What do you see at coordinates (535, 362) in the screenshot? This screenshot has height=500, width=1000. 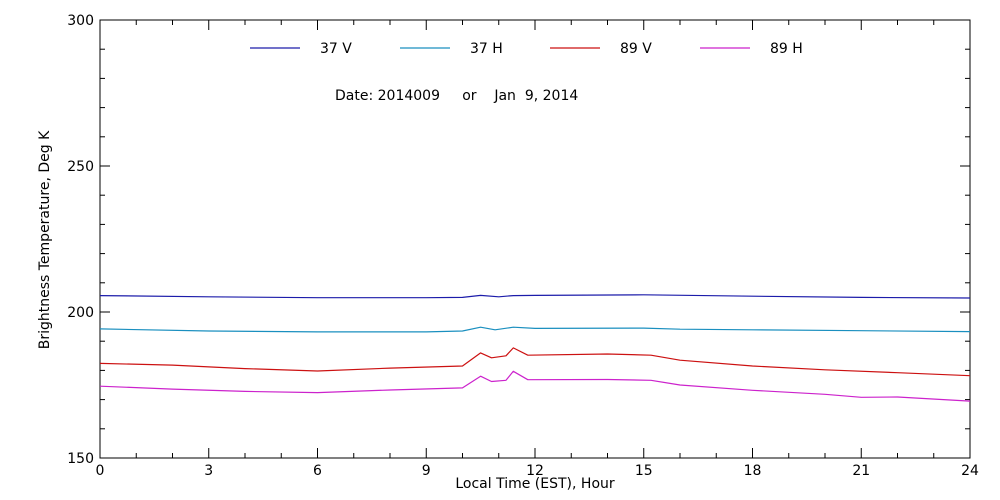 I see `series-line-89-v` at bounding box center [535, 362].